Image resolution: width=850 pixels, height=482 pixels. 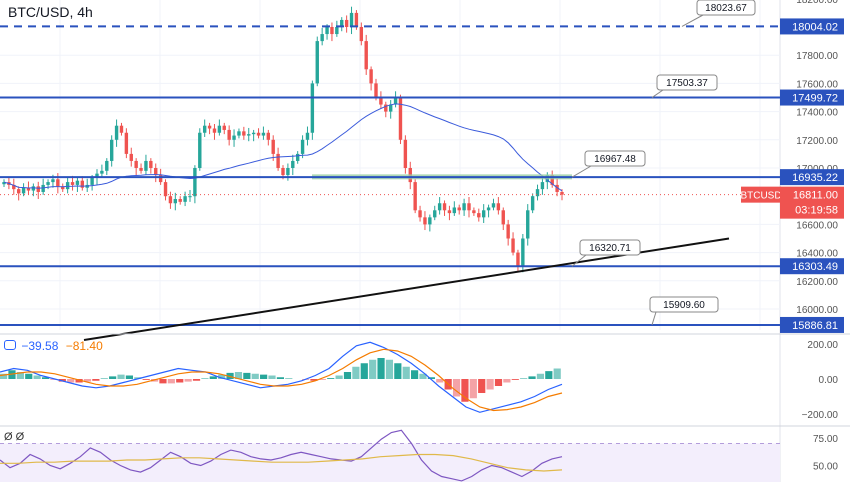 What do you see at coordinates (817, 225) in the screenshot?
I see `price-tick-label: 16600.00` at bounding box center [817, 225].